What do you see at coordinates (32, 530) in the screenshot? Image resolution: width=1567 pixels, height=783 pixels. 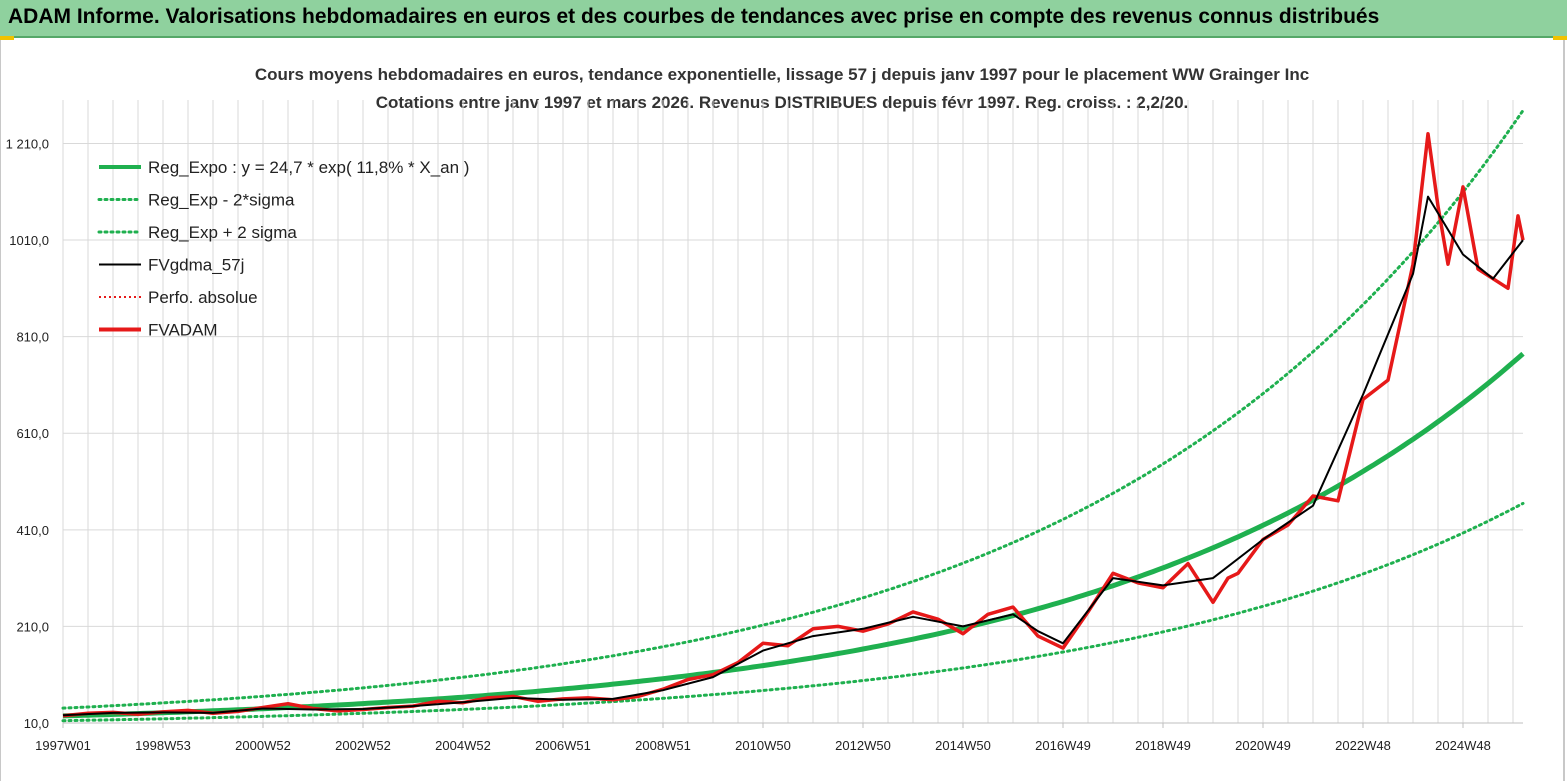 I see `y-tick-label: 410,0` at bounding box center [32, 530].